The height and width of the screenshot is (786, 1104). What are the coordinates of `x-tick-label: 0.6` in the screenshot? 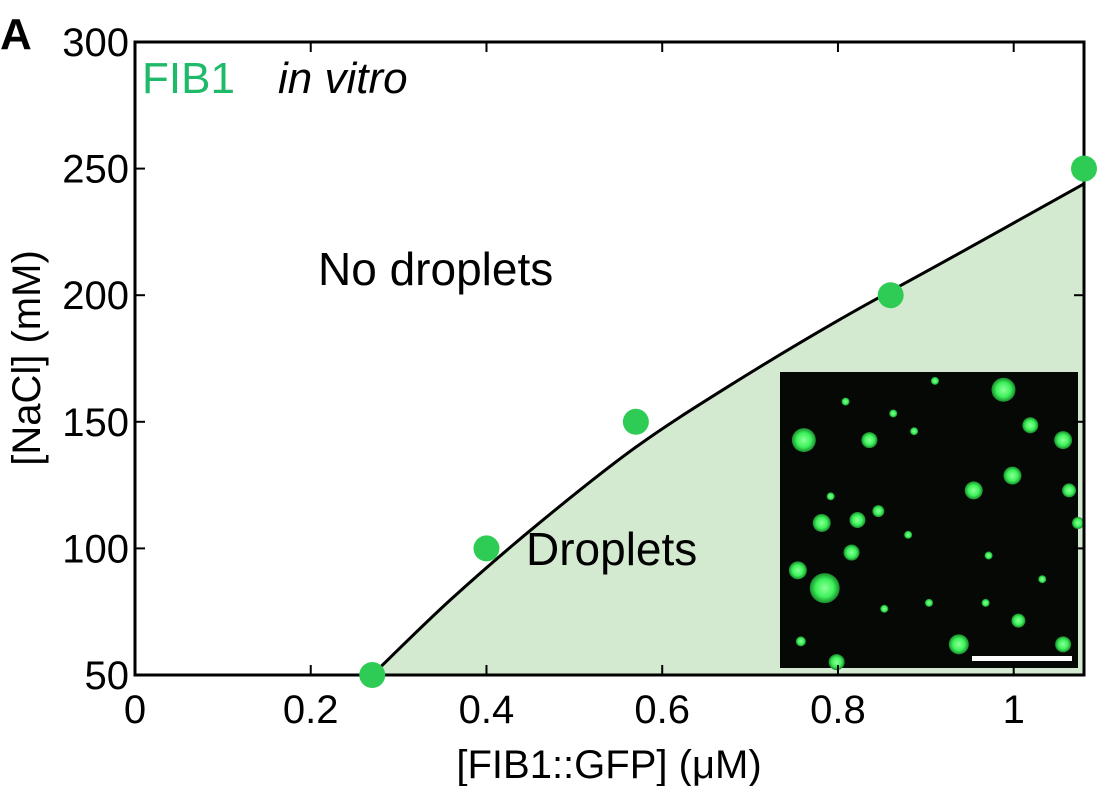 It's located at (662, 710).